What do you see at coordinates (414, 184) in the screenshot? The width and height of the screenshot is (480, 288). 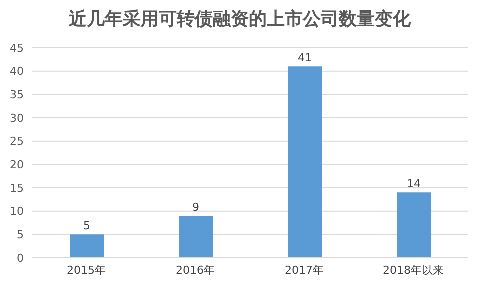 I see `data-label: 14` at bounding box center [414, 184].